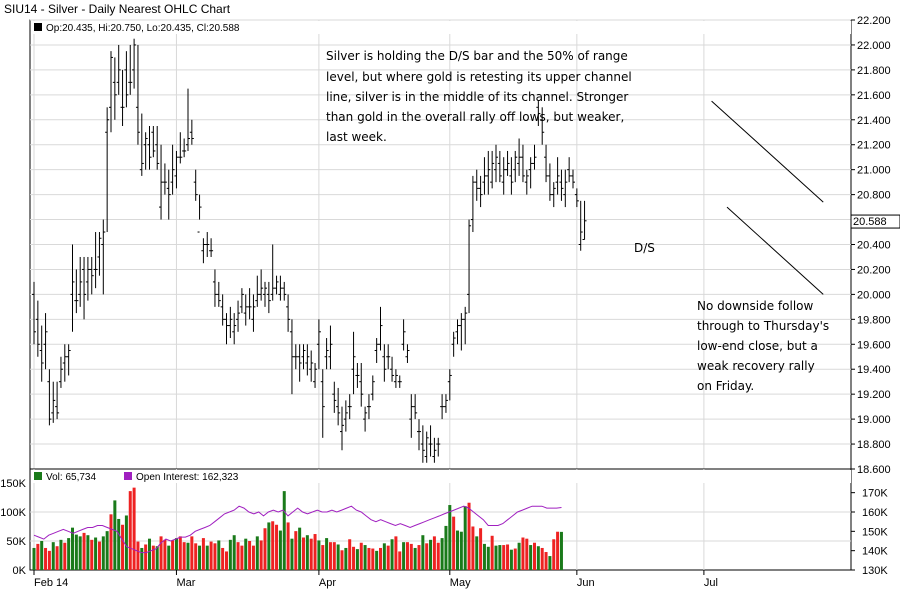 This screenshot has width=900, height=610. I want to click on volume-bars, so click(297, 528).